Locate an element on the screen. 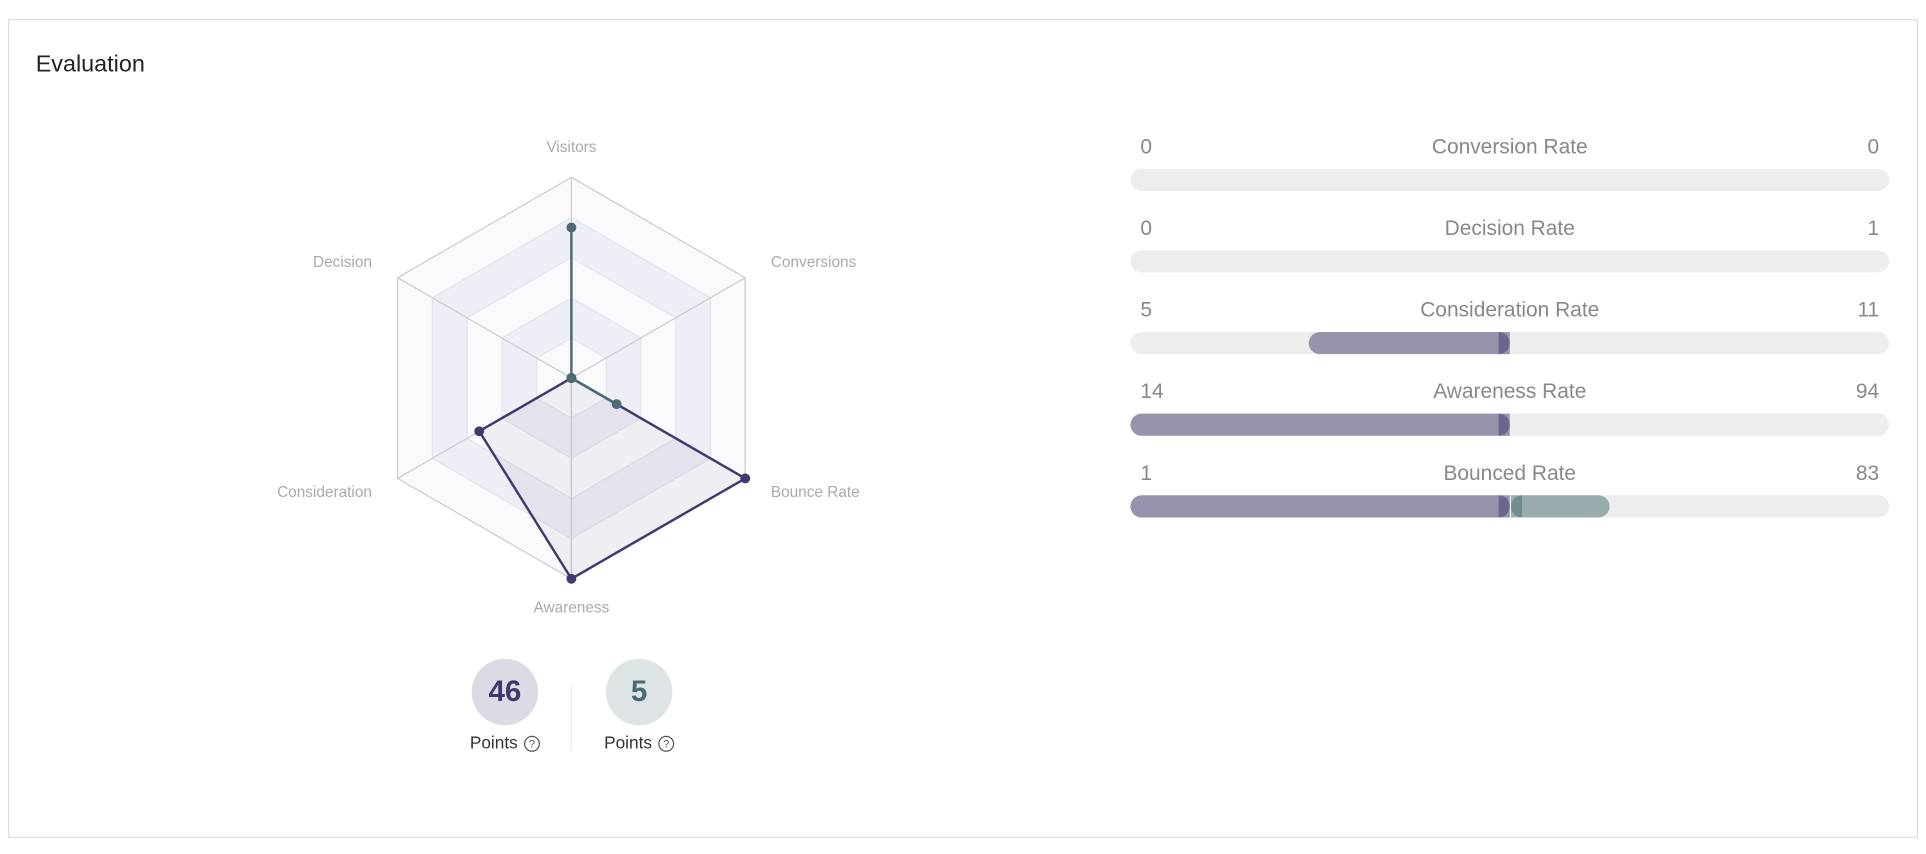  row-right-value: 11 is located at coordinates (1868, 310).